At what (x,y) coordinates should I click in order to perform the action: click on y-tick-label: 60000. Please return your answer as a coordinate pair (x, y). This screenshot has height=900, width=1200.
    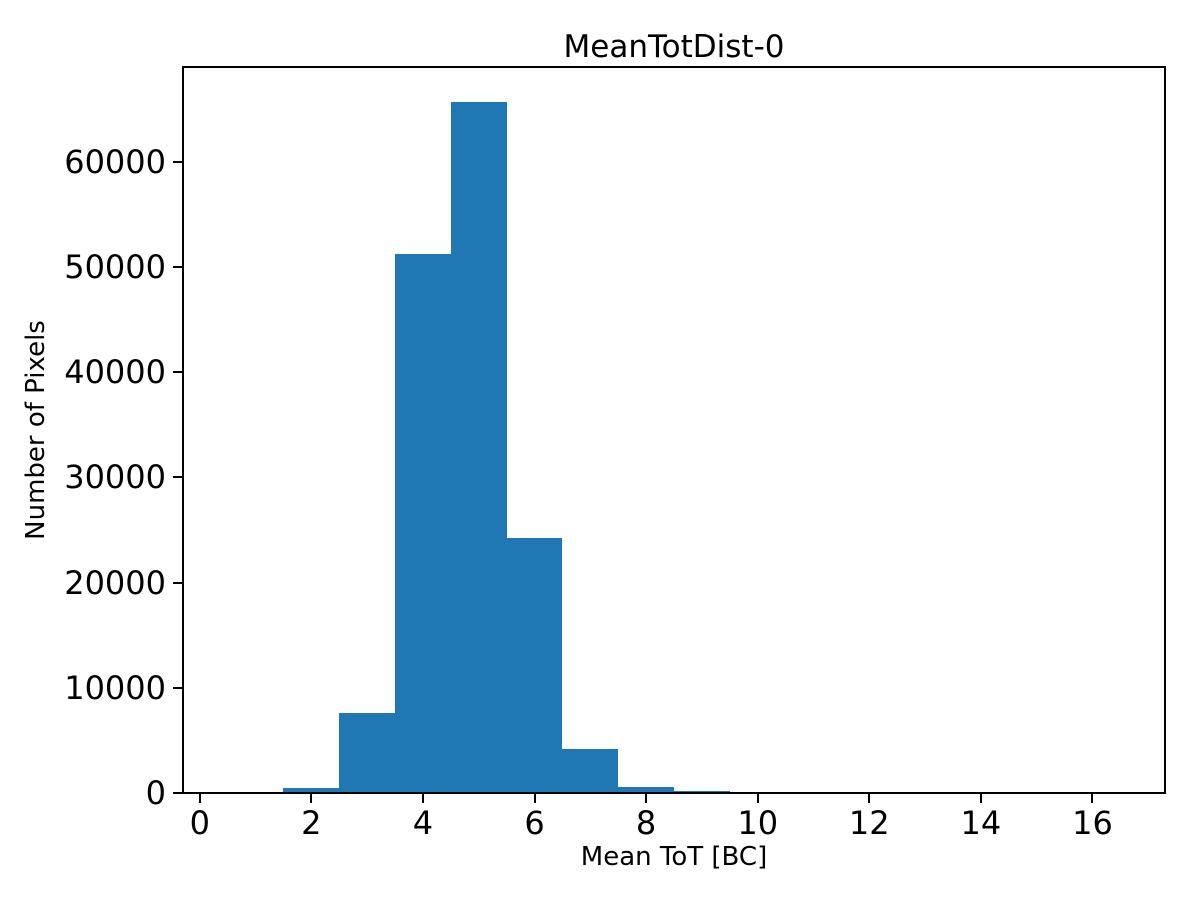
    Looking at the image, I should click on (115, 161).